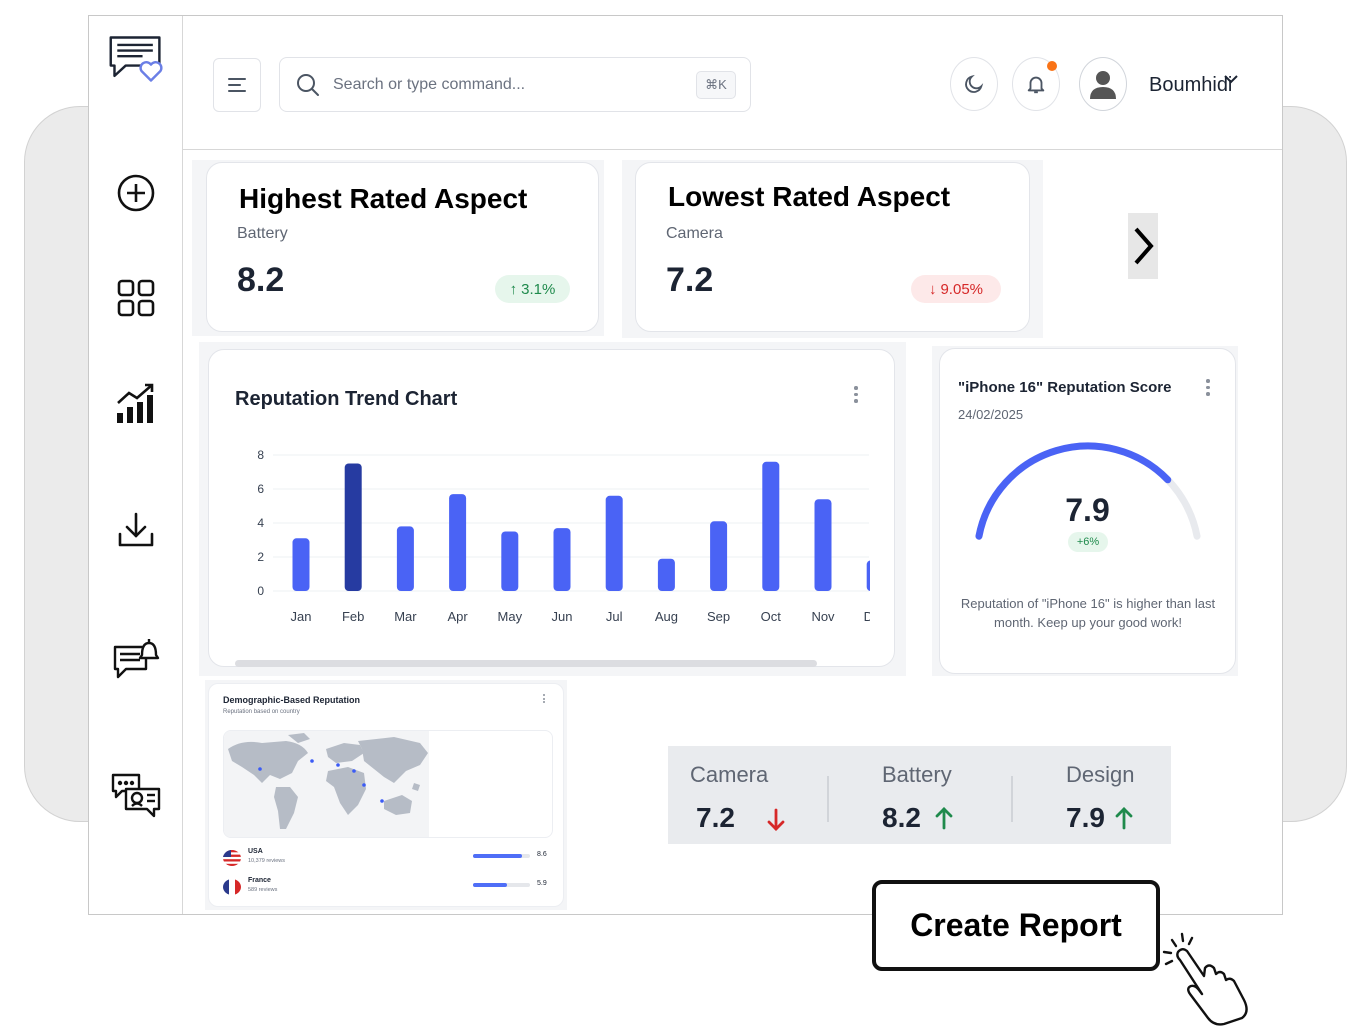 The image size is (1365, 1028). Describe the element at coordinates (614, 616) in the screenshot. I see `x-tick-label: Jul` at that location.